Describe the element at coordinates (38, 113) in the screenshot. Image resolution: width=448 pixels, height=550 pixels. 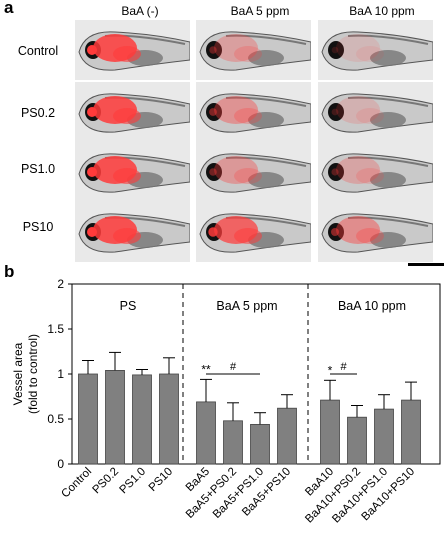
I see `row-label-ps02: PS0.2` at that location.